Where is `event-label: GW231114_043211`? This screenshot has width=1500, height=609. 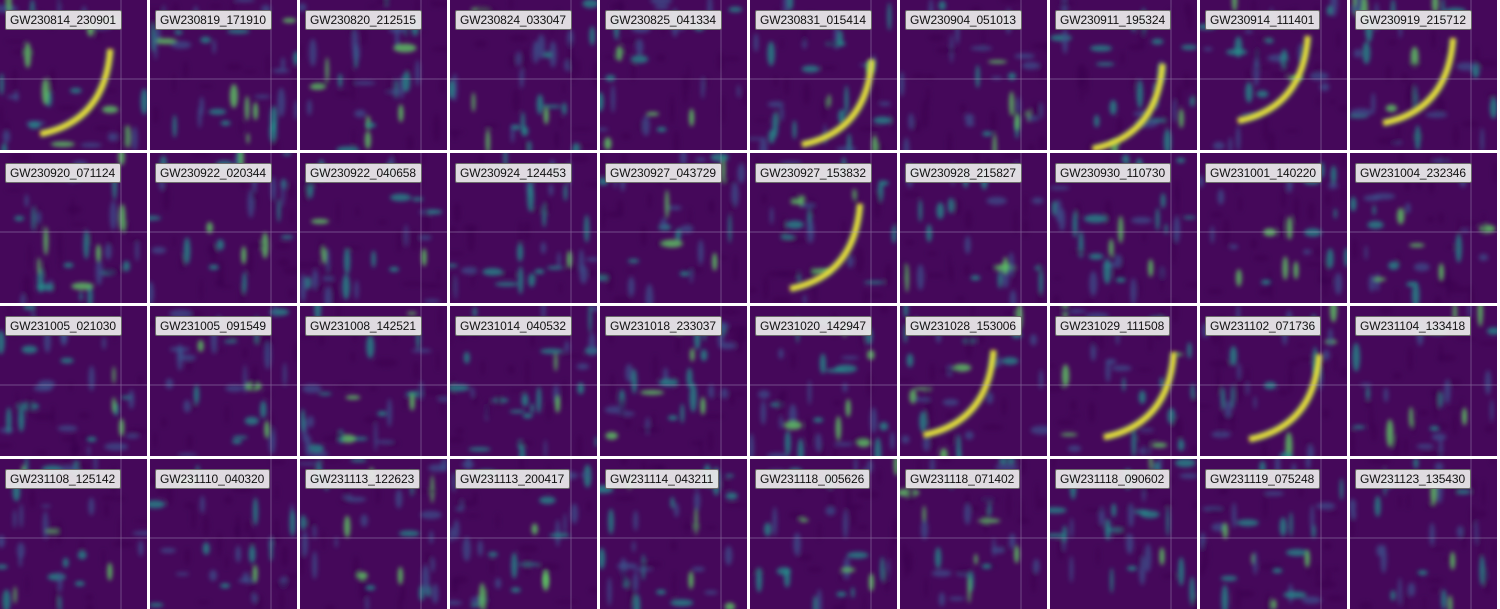 event-label: GW231114_043211 is located at coordinates (662, 479).